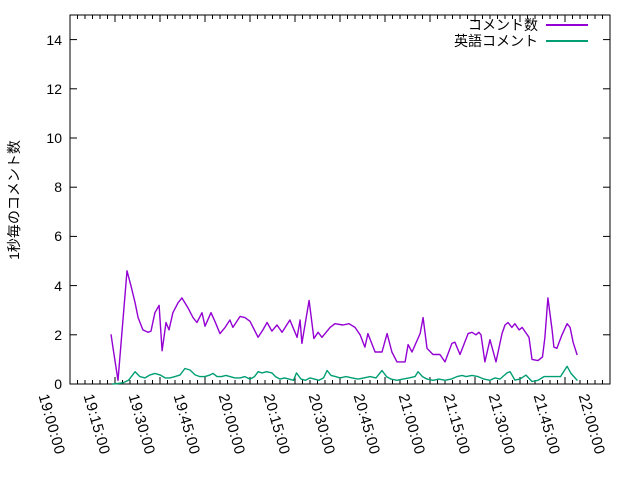 The image size is (640, 480). I want to click on legend-item-comments: コメント数, so click(521, 25).